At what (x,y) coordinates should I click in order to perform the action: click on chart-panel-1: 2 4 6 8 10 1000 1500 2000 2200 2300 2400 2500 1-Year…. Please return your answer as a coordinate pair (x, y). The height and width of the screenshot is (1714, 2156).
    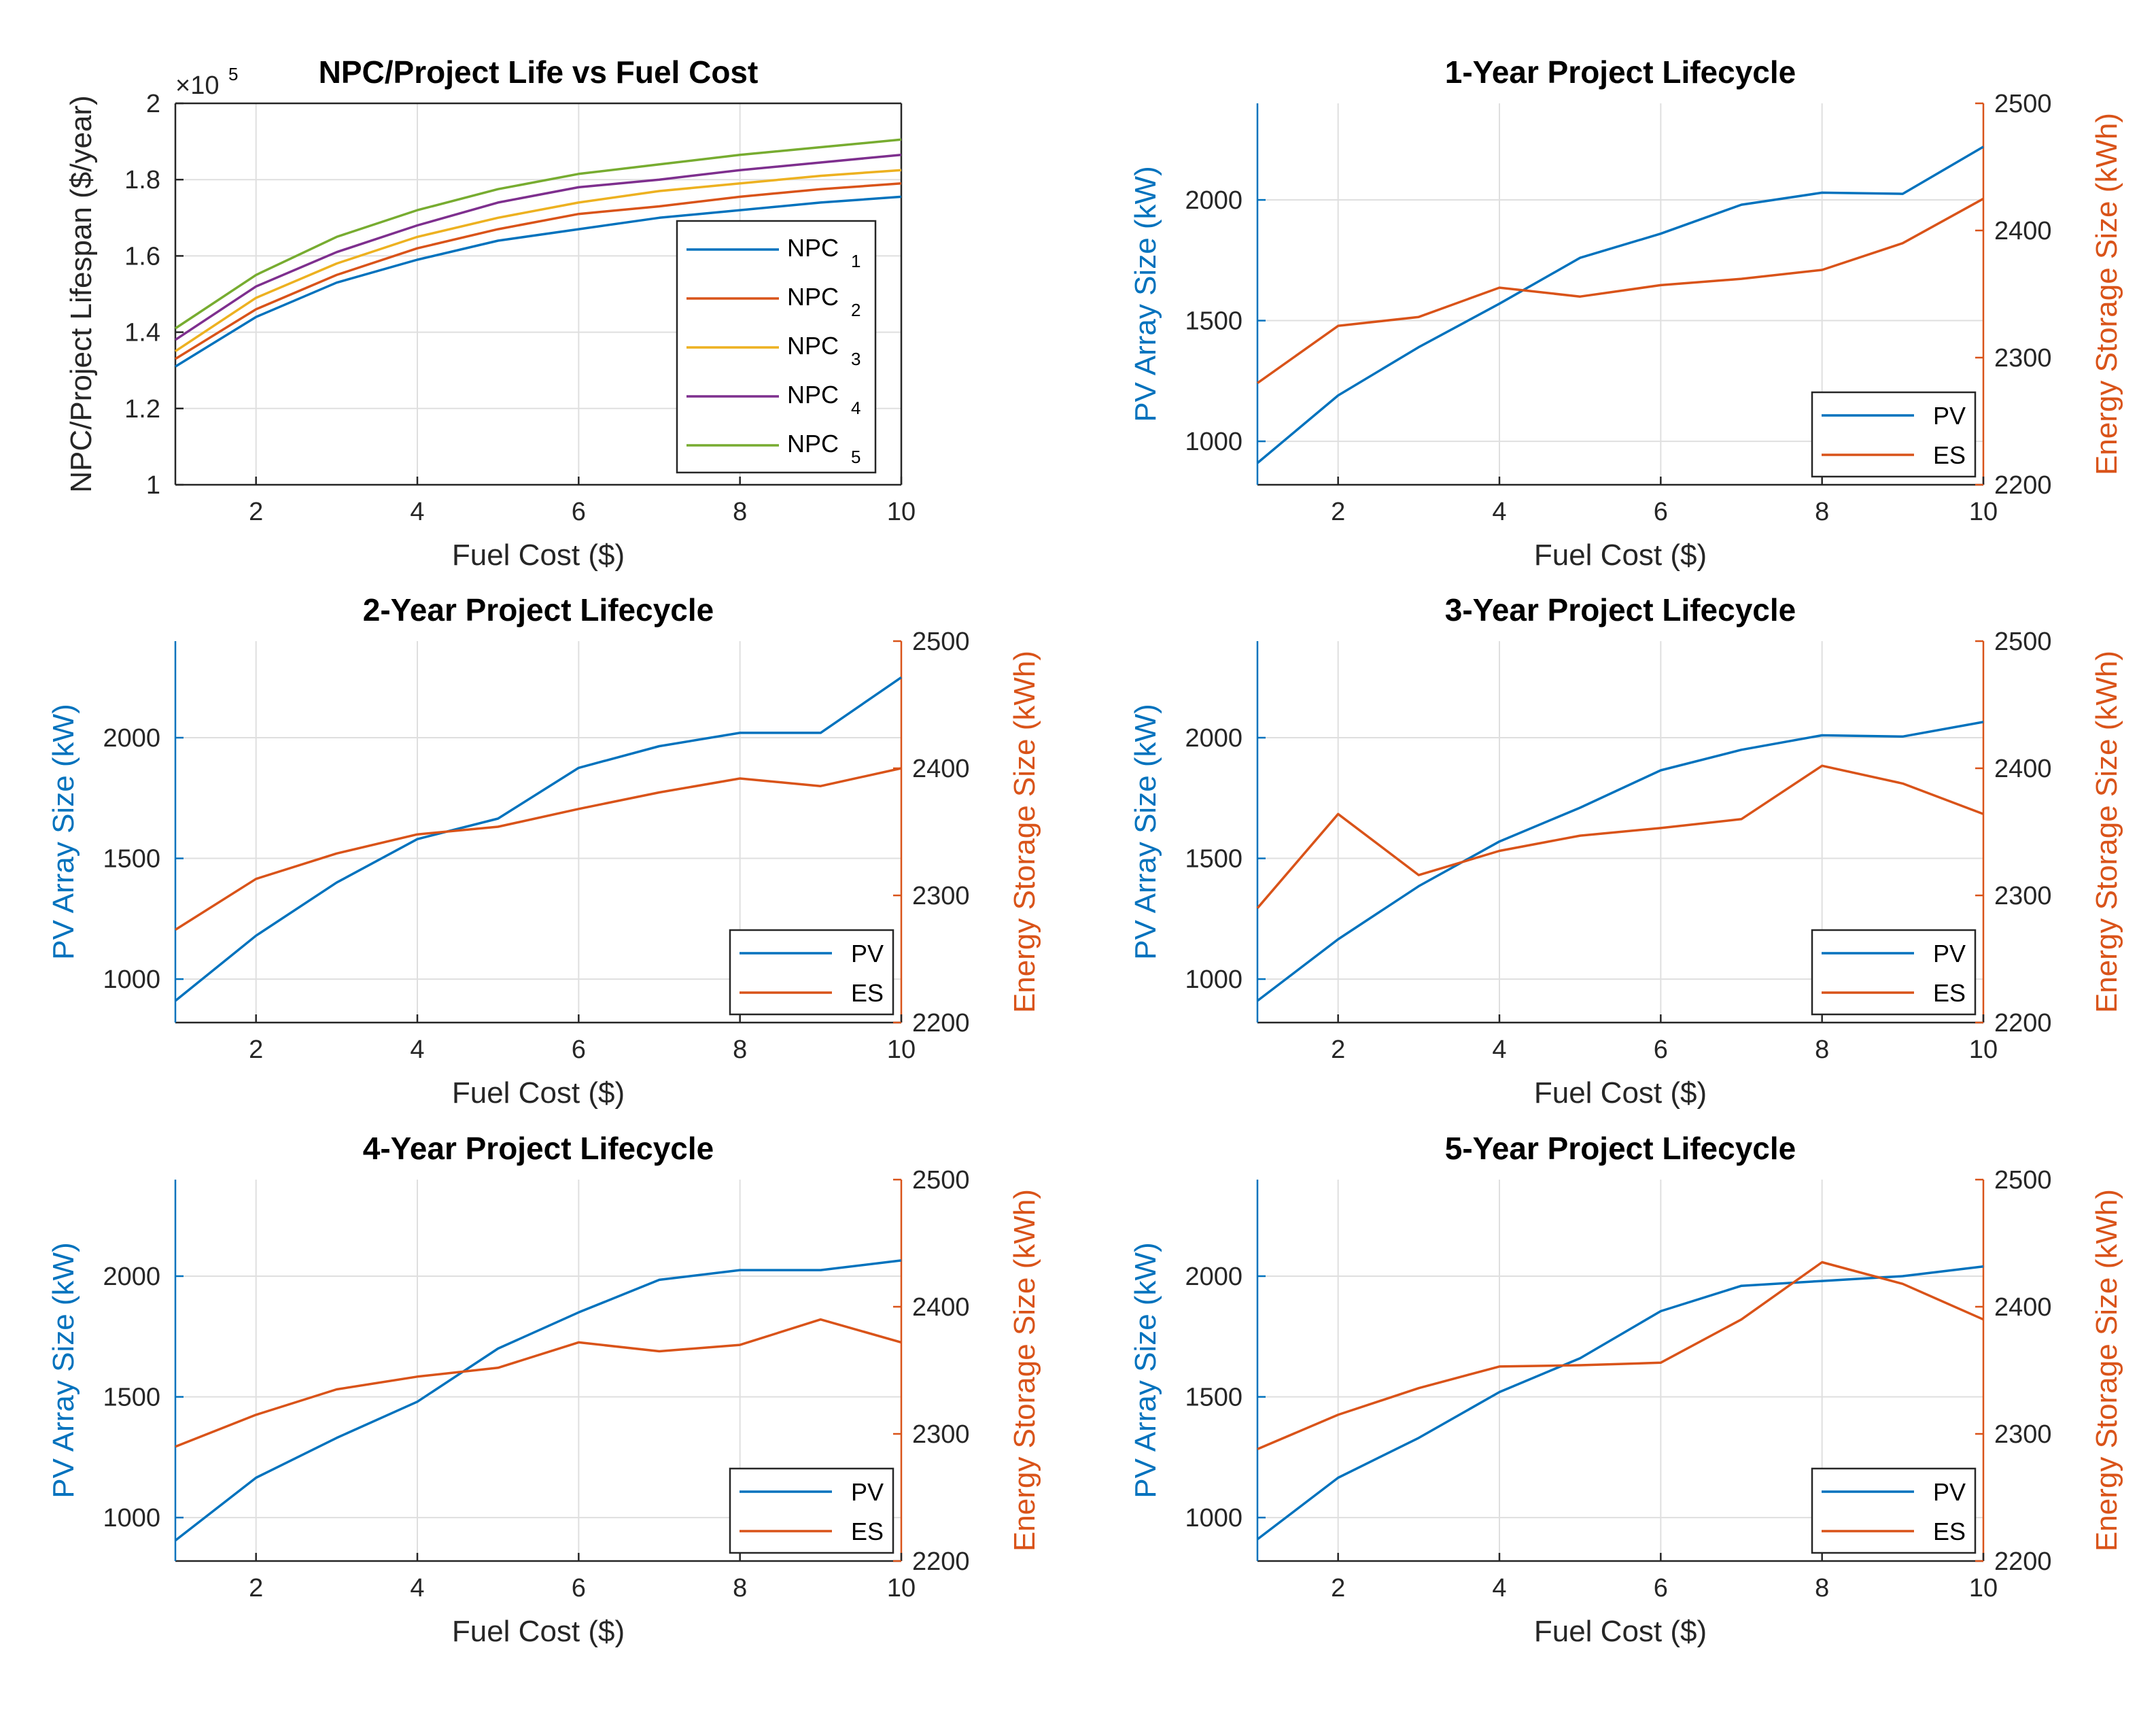
    Looking at the image, I should click on (1626, 313).